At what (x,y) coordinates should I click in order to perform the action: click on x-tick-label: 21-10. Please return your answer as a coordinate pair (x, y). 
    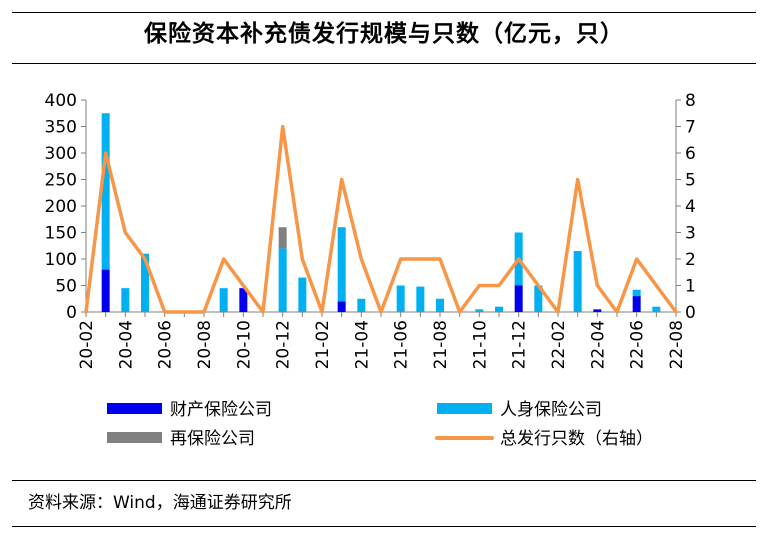
    Looking at the image, I should click on (480, 344).